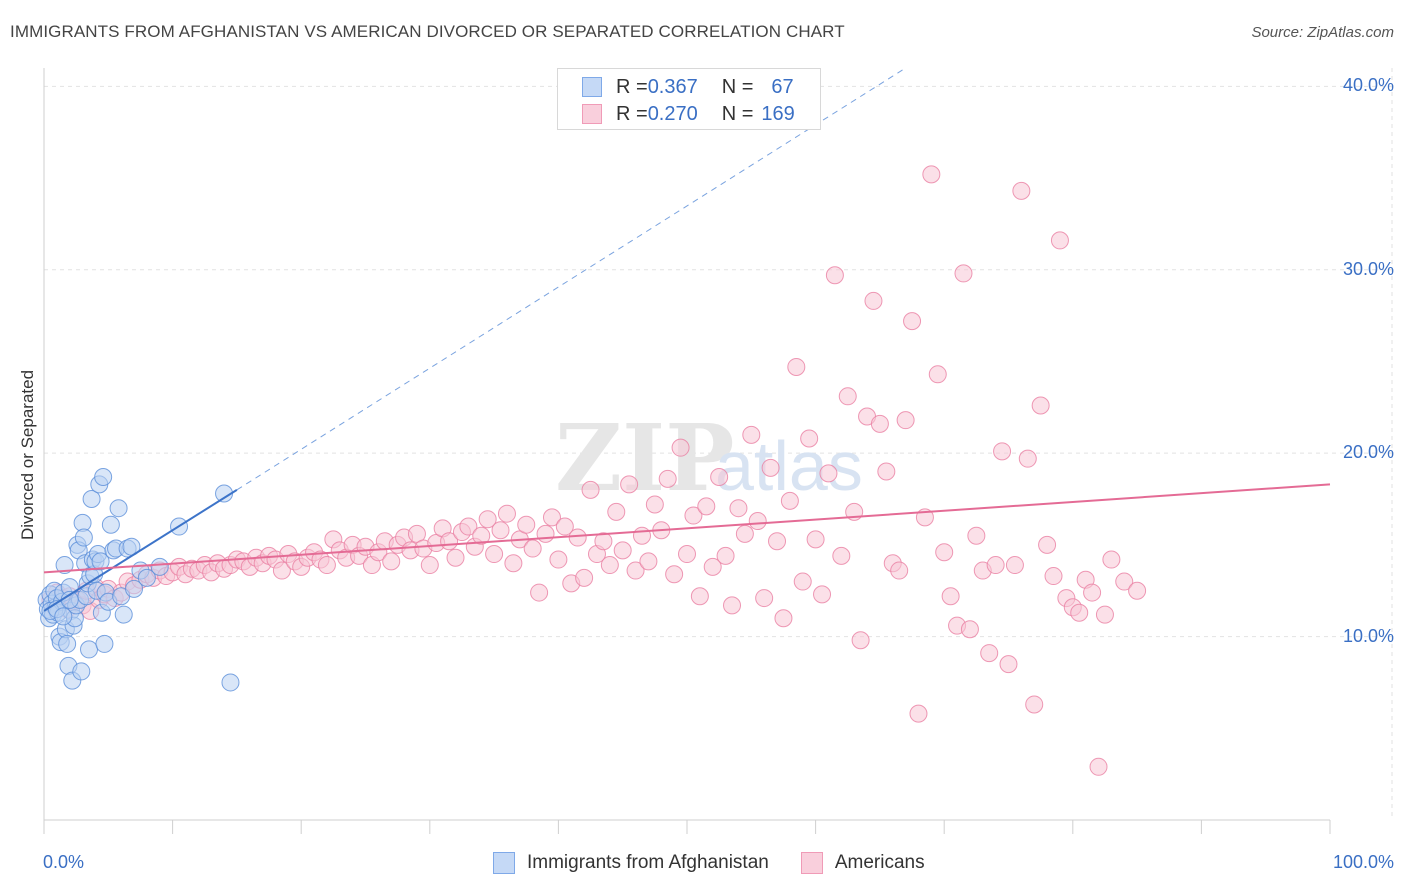 The height and width of the screenshot is (892, 1406). I want to click on y-tick-label: 40.0%, so click(1368, 85).